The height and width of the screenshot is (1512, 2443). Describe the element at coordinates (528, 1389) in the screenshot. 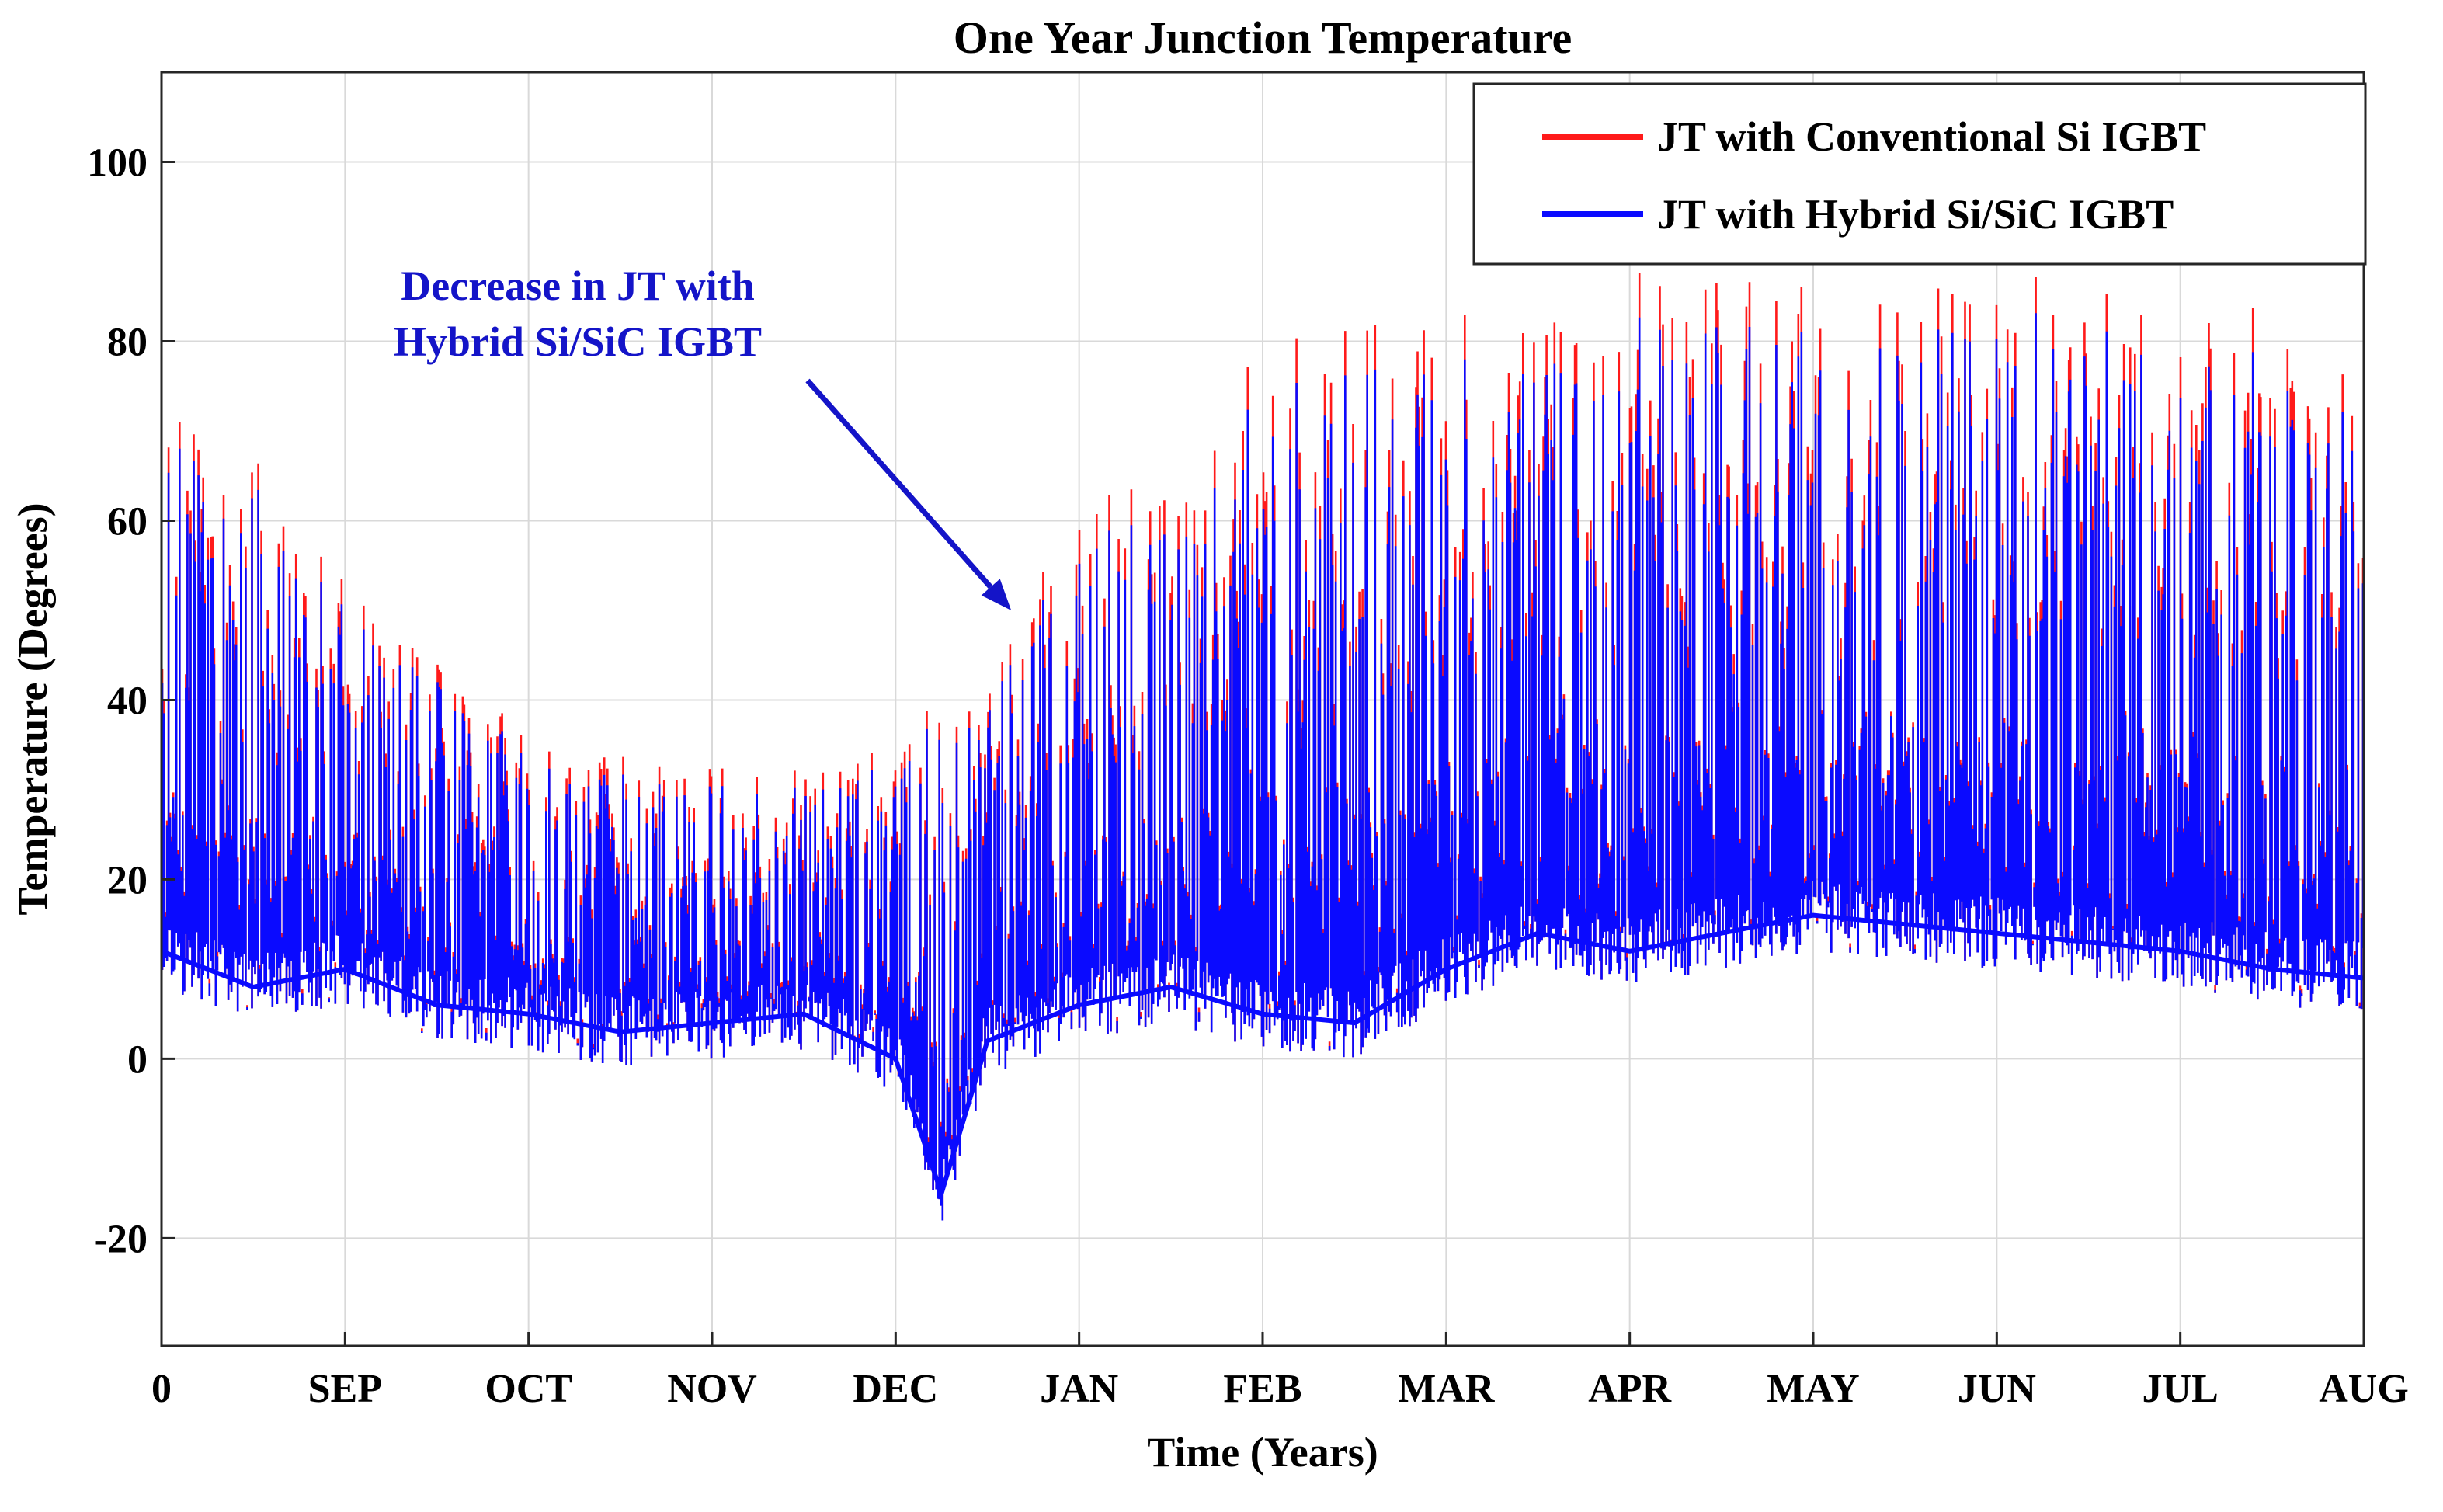

I see `x-tick-label: OCT` at that location.